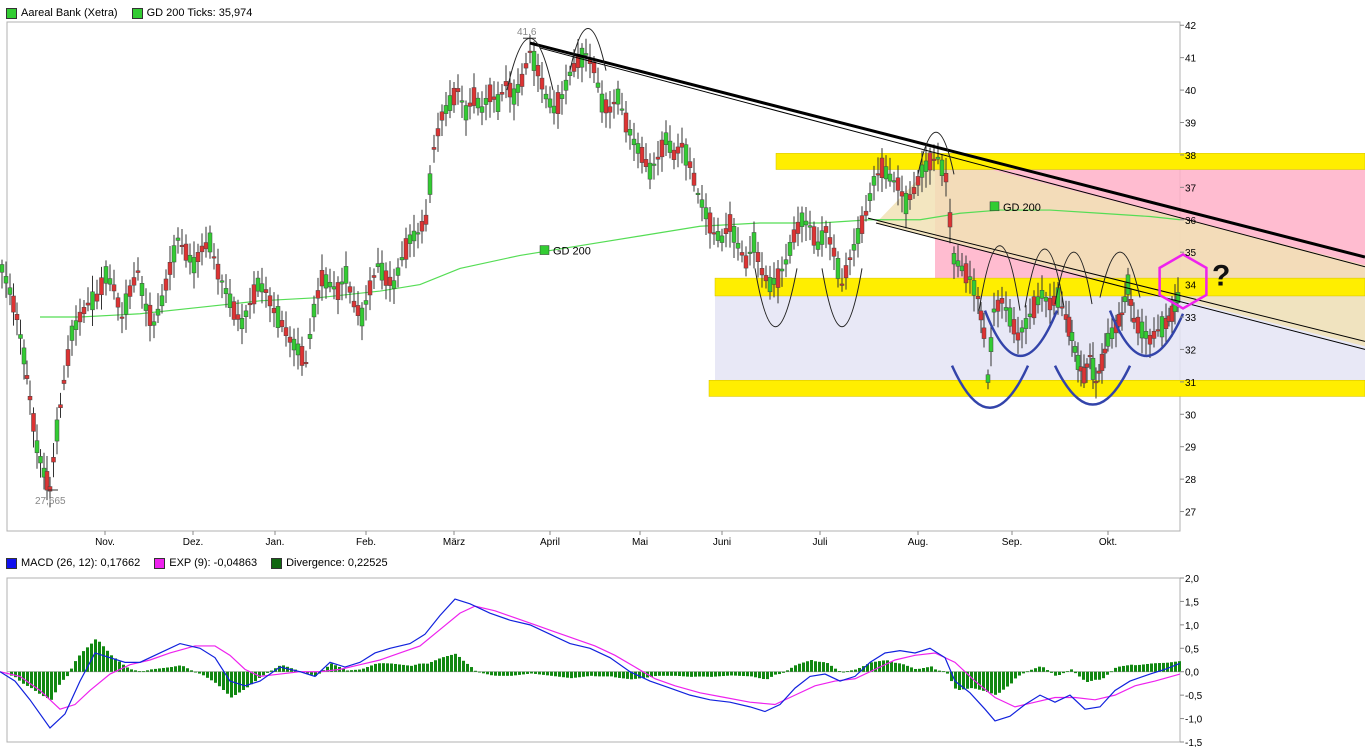 The height and width of the screenshot is (747, 1365). I want to click on legend-item-gd200: GD 200 Ticks: 35,974, so click(192, 13).